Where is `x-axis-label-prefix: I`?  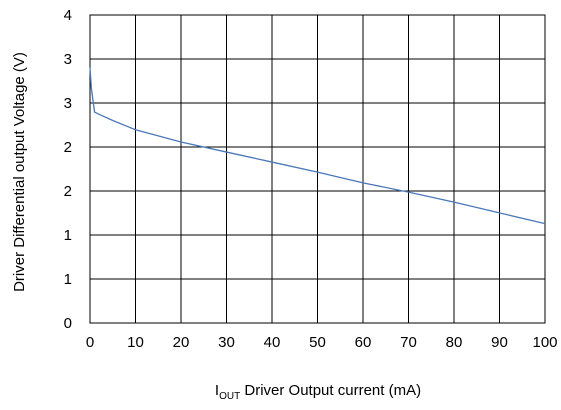
x-axis-label-prefix: I is located at coordinates (217, 390).